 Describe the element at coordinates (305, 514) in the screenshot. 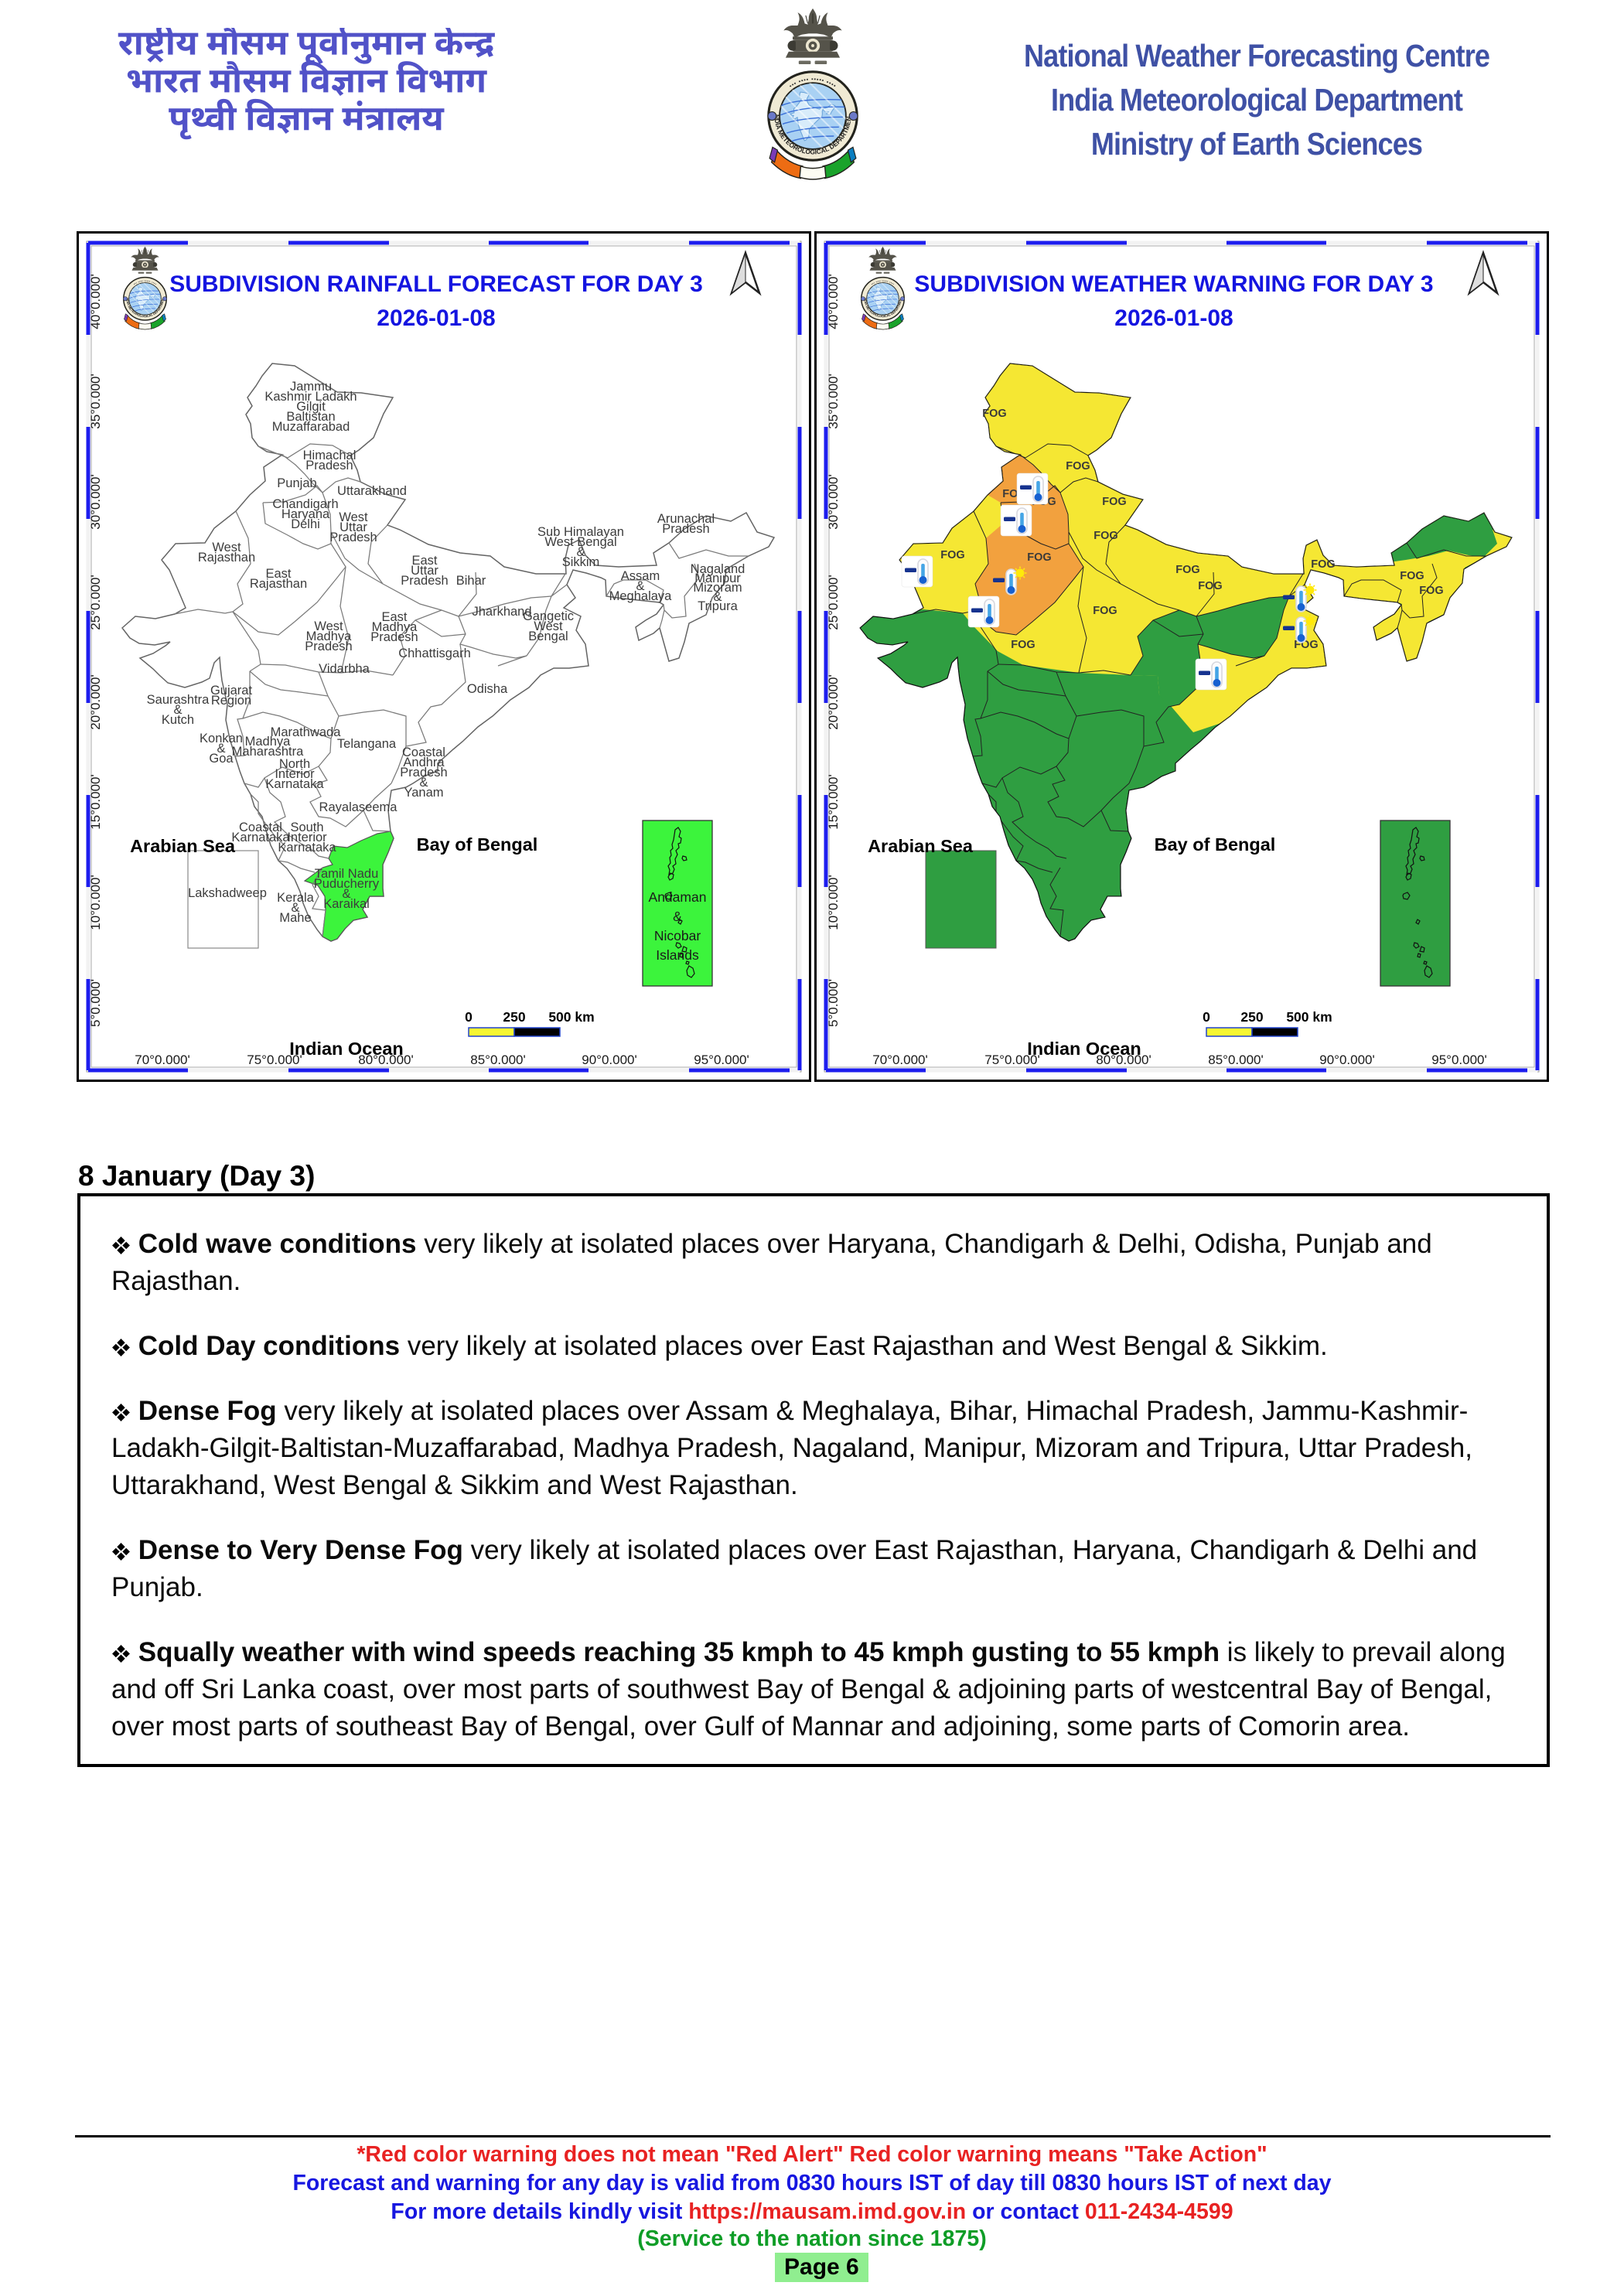

I see `svg-text: Haryana` at that location.